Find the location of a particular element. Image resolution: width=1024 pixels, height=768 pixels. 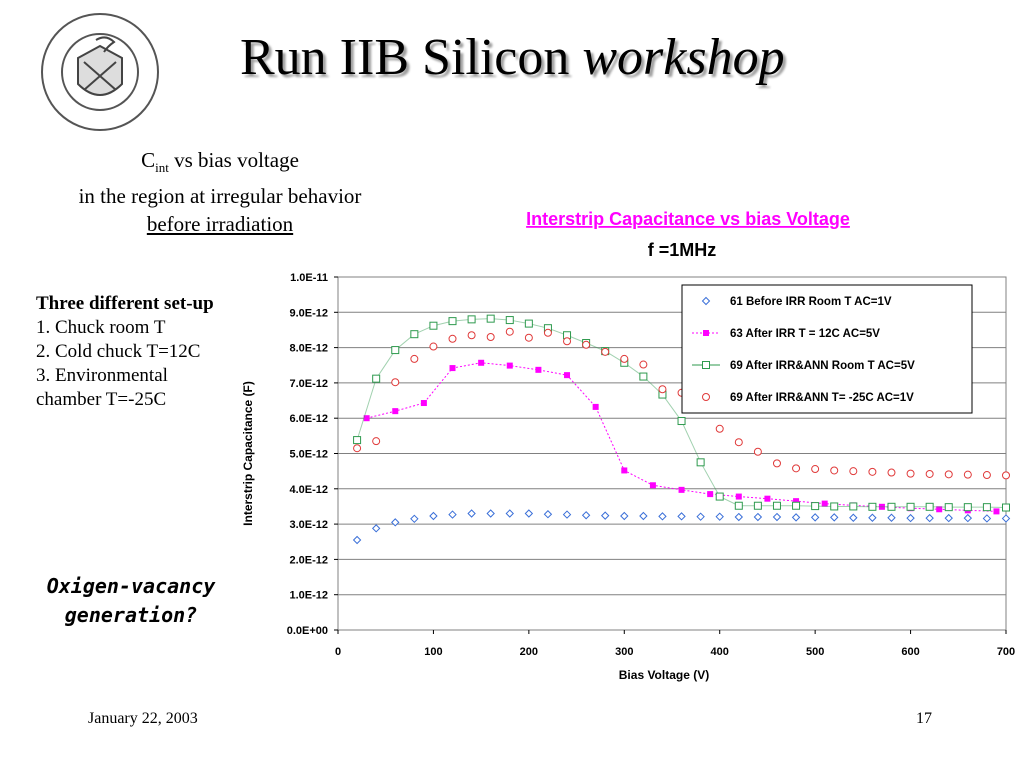

legend-entry: 63 After IRR T = 12C AC=5V is located at coordinates (805, 334).